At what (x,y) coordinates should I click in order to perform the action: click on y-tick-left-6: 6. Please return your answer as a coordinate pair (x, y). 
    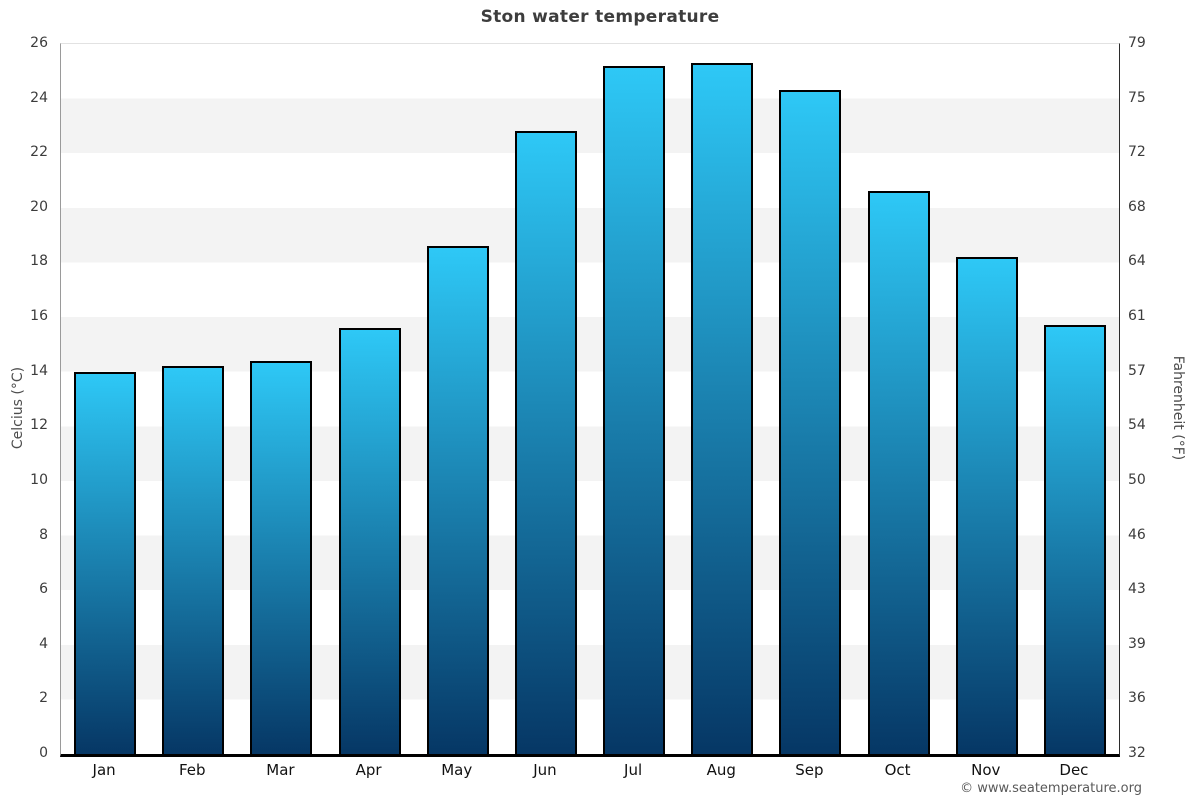
    Looking at the image, I should click on (43, 589).